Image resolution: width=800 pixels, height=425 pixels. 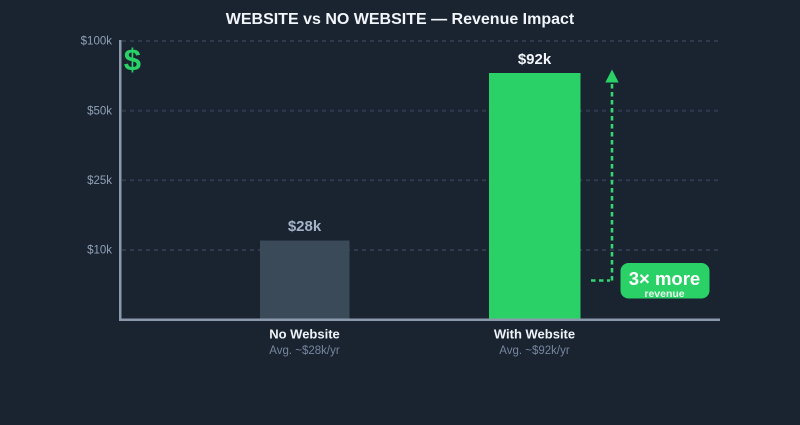 What do you see at coordinates (97, 42) in the screenshot?
I see `svg-text: $100k` at bounding box center [97, 42].